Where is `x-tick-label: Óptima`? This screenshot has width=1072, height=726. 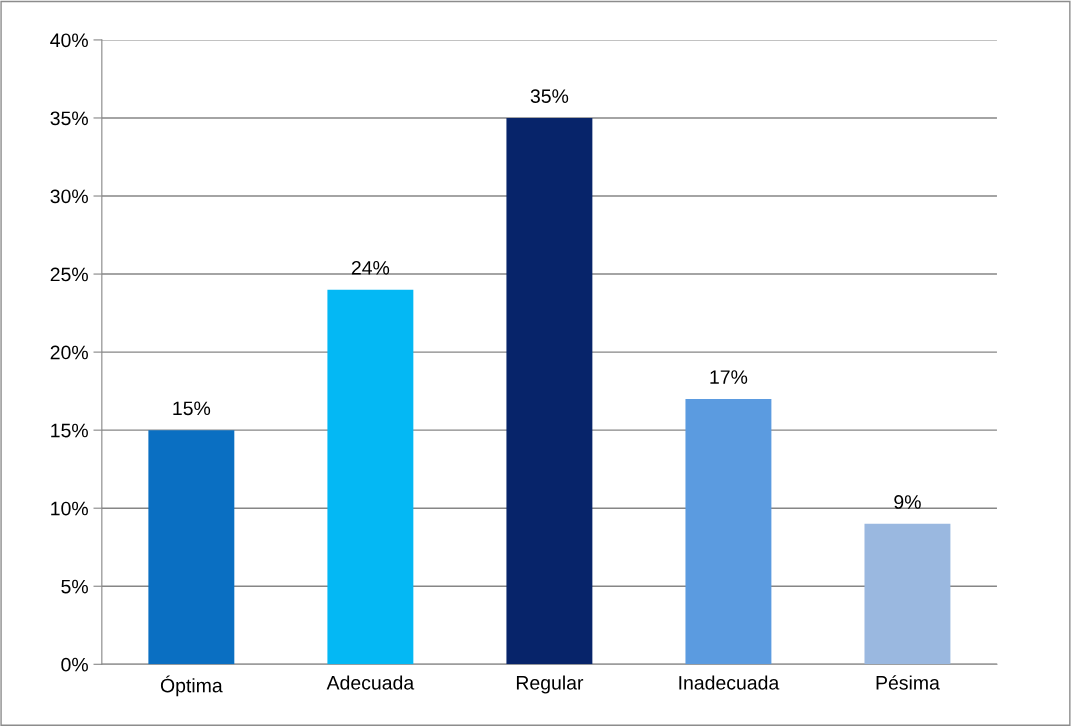 x-tick-label: Óptima is located at coordinates (191, 686).